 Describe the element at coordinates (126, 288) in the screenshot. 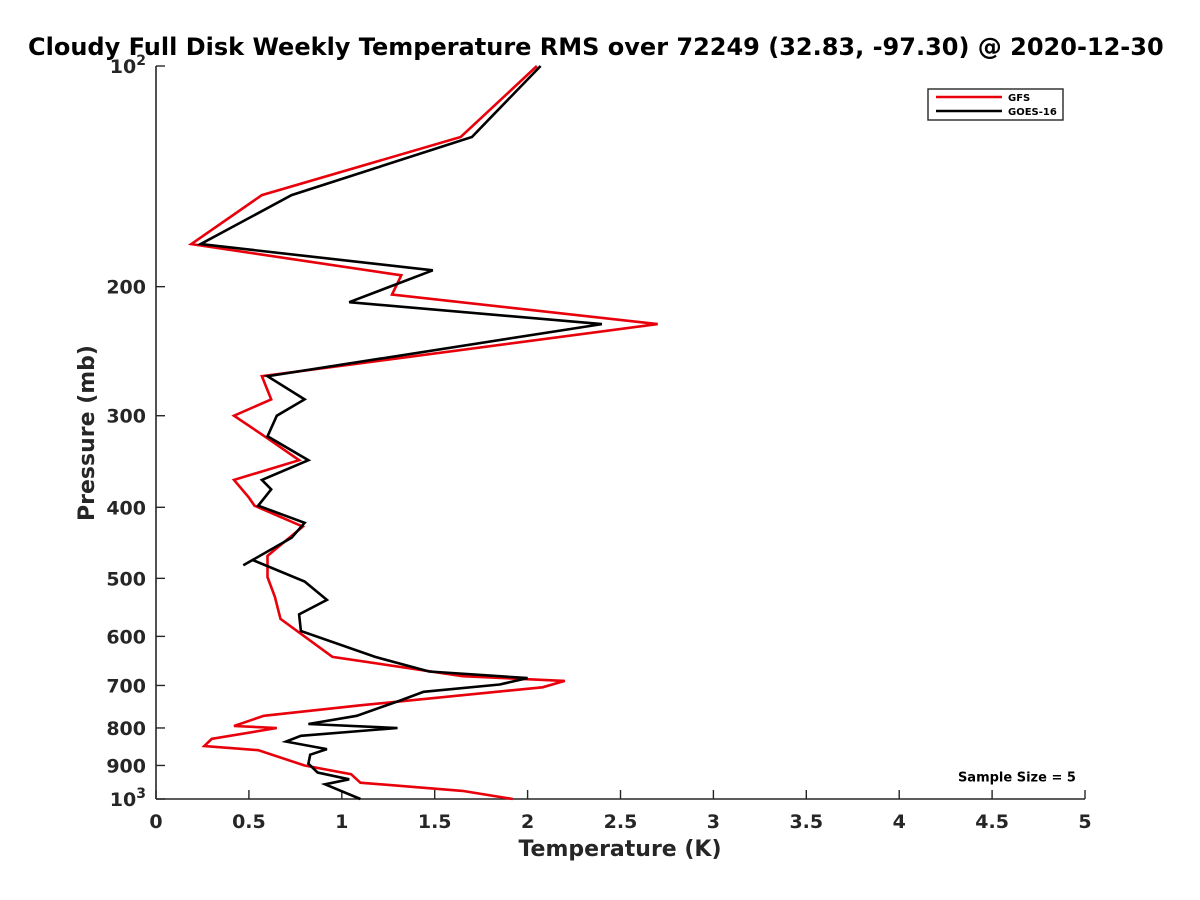

I see `y-tick-label: 200` at that location.